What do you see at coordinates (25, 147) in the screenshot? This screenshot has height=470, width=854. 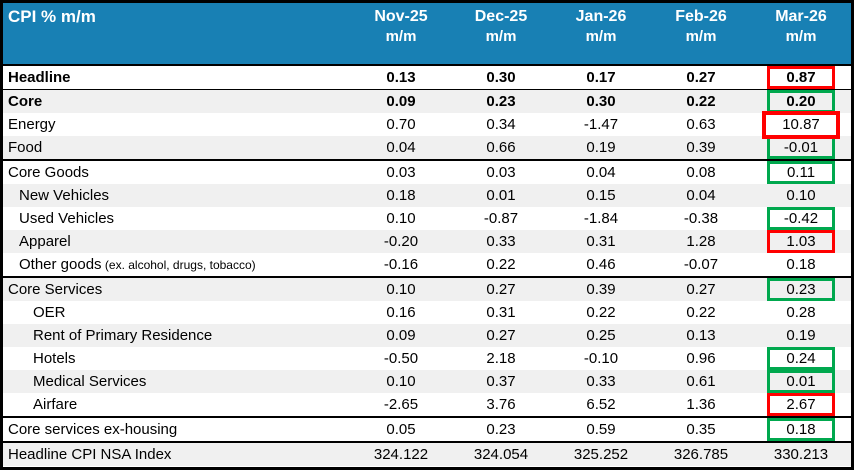 I see `row-label-text: Food` at bounding box center [25, 147].